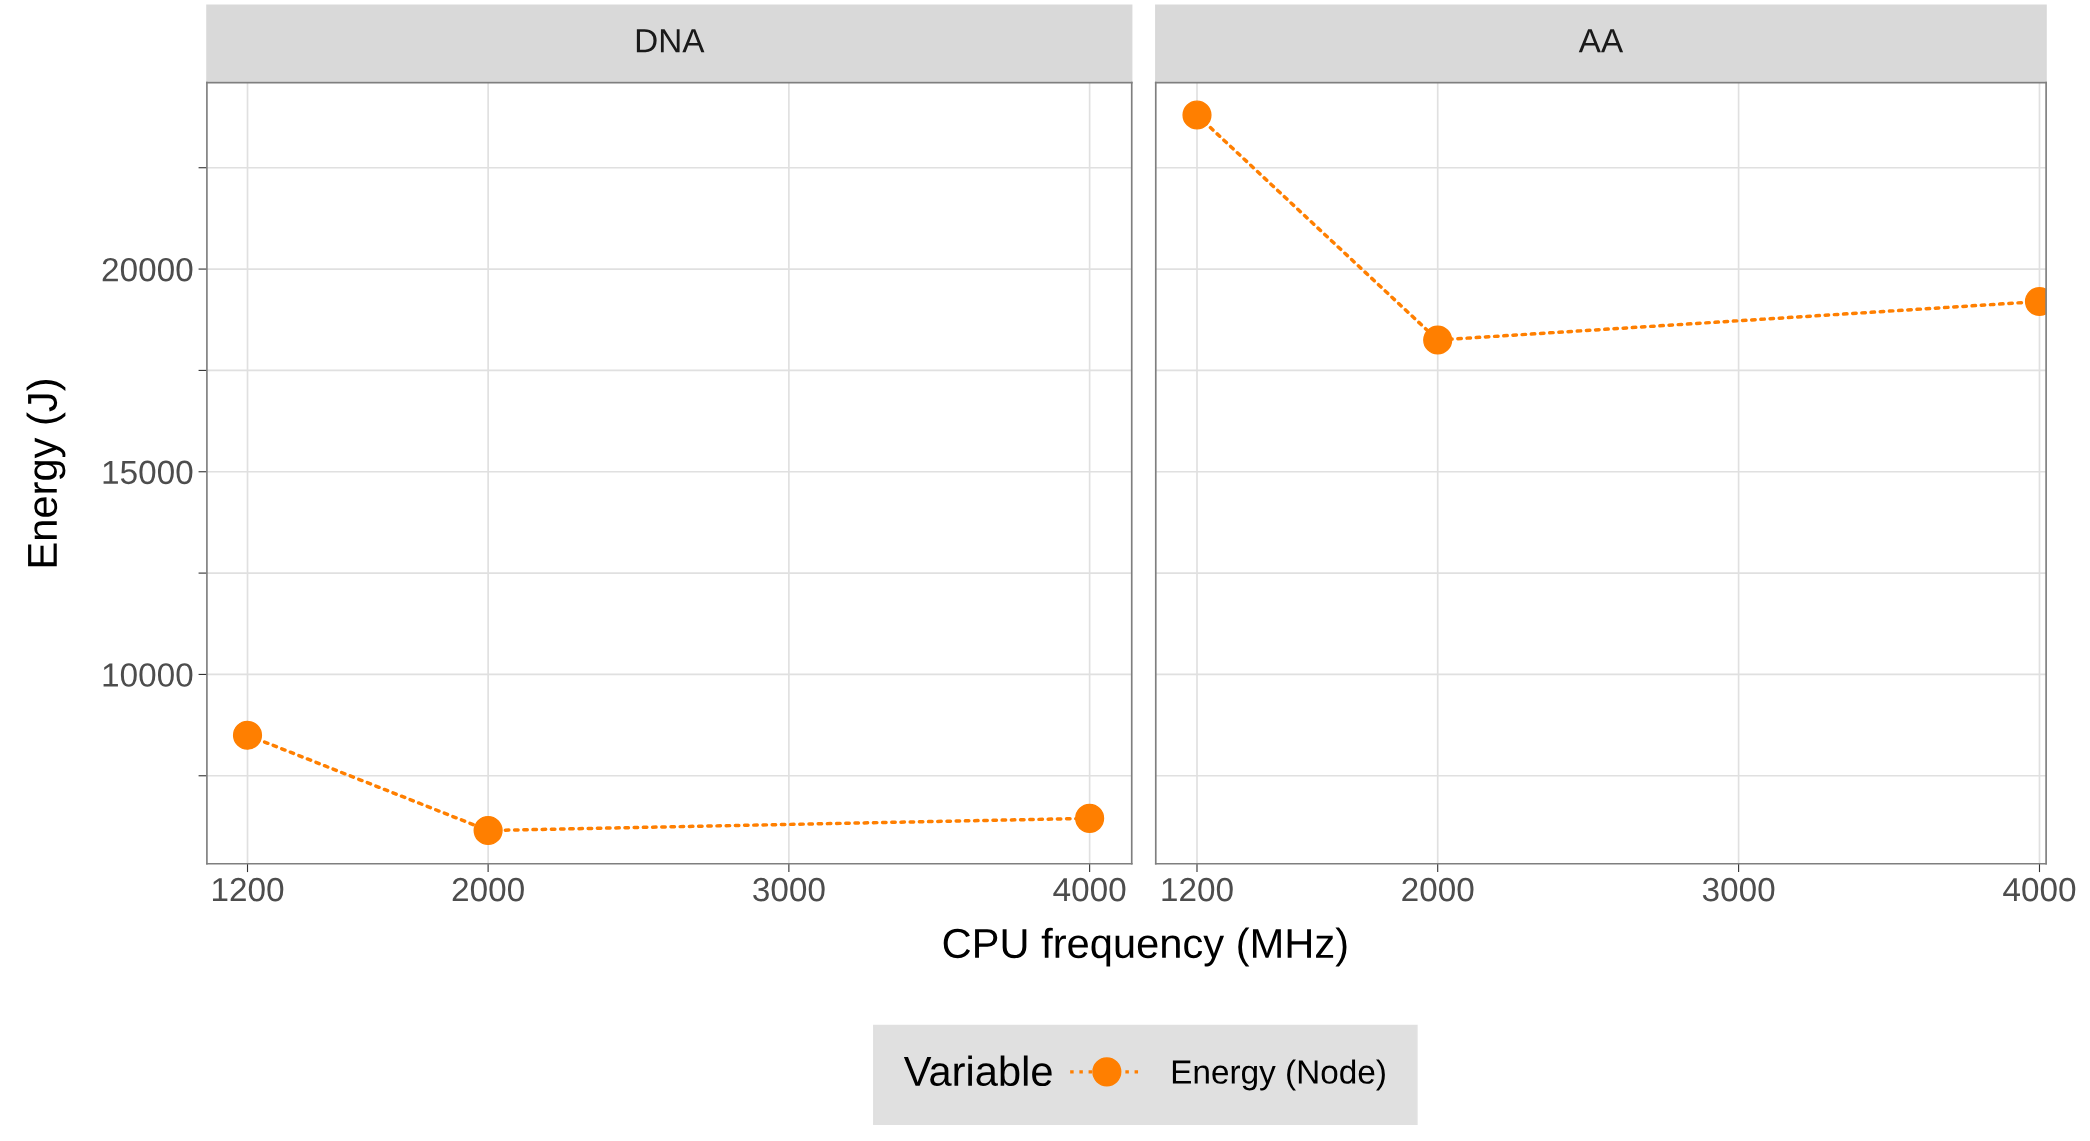  Describe the element at coordinates (1601, 41) in the screenshot. I see `chart-title: AA` at that location.